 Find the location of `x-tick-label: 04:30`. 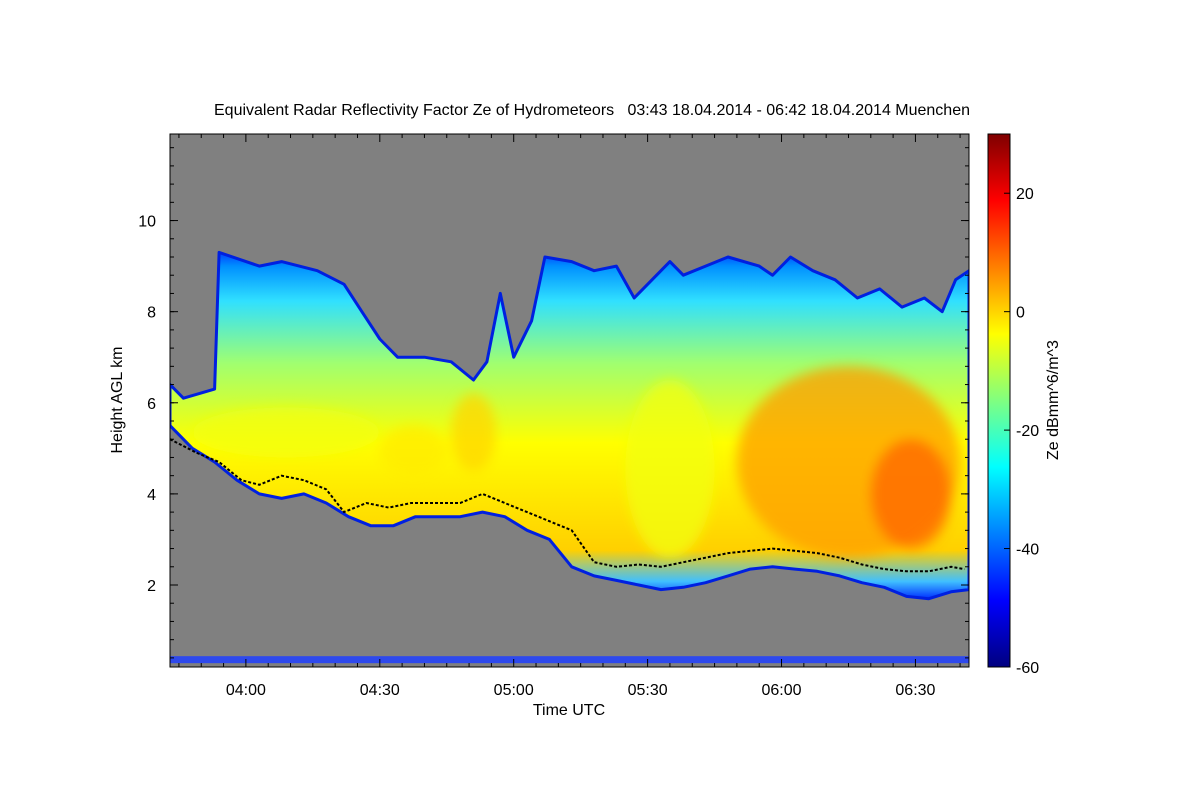

x-tick-label: 04:30 is located at coordinates (380, 690).